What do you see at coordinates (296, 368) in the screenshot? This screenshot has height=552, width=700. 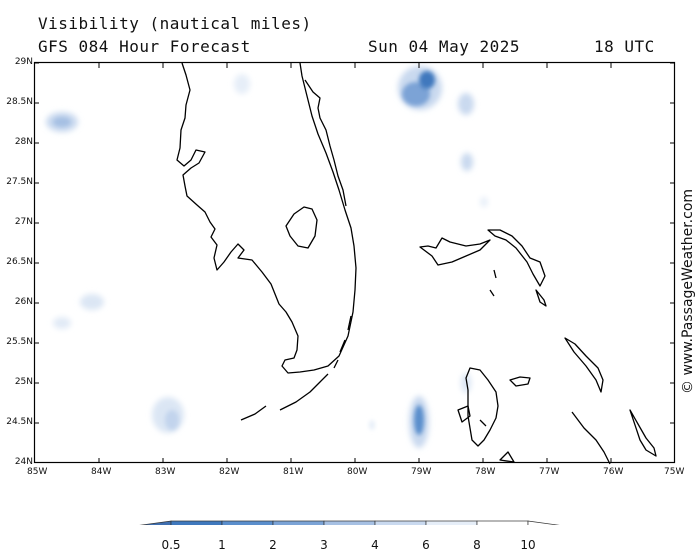 I see `florida-keys` at bounding box center [296, 368].